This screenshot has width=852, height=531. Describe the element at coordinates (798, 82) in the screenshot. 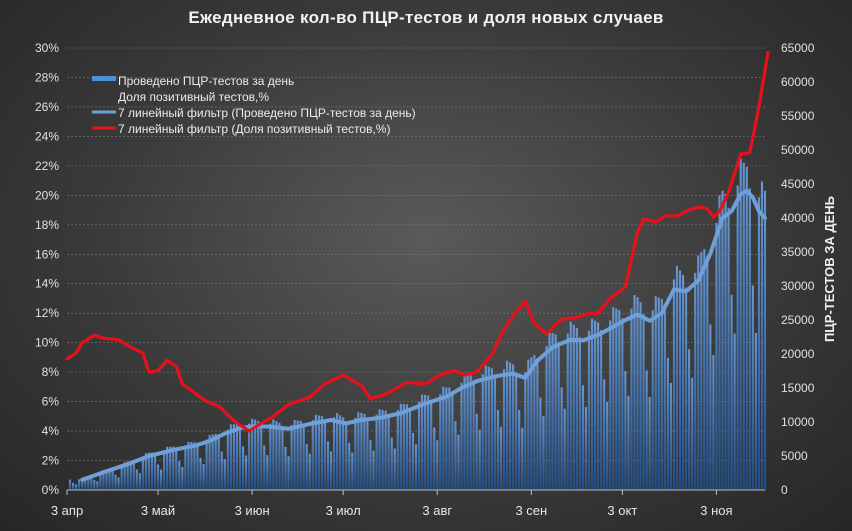

I see `y-right-tick-label: 60000` at that location.